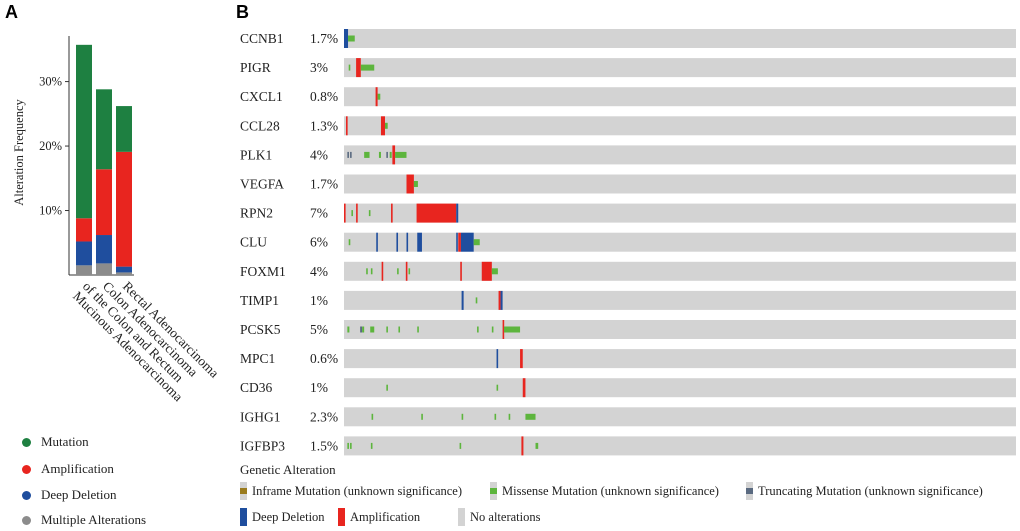  What do you see at coordinates (319, 213) in the screenshot?
I see `gene-percent: 7%` at bounding box center [319, 213].